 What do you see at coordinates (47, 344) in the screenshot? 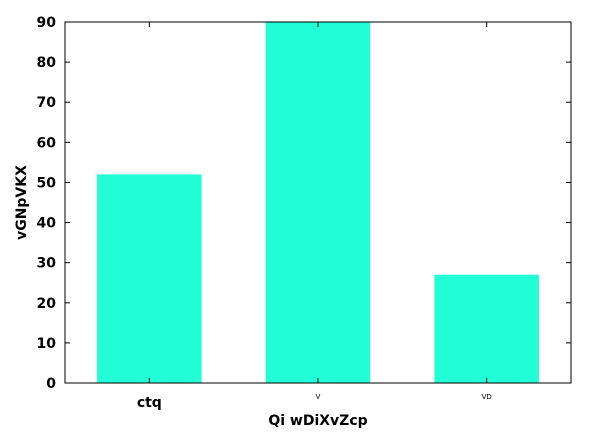
I see `y-tick-label: 10` at bounding box center [47, 344].